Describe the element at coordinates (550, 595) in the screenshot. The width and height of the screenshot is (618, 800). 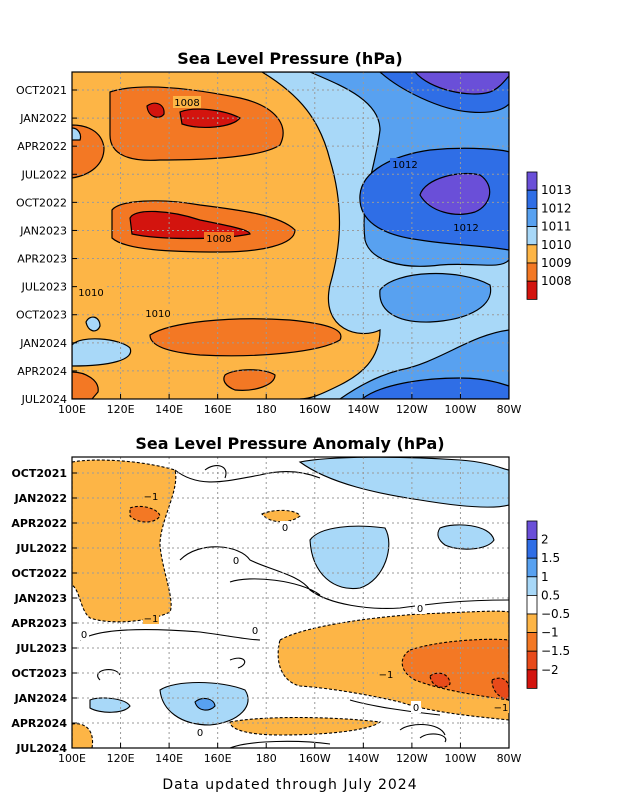
I see `colorbar-label: 0.5` at that location.